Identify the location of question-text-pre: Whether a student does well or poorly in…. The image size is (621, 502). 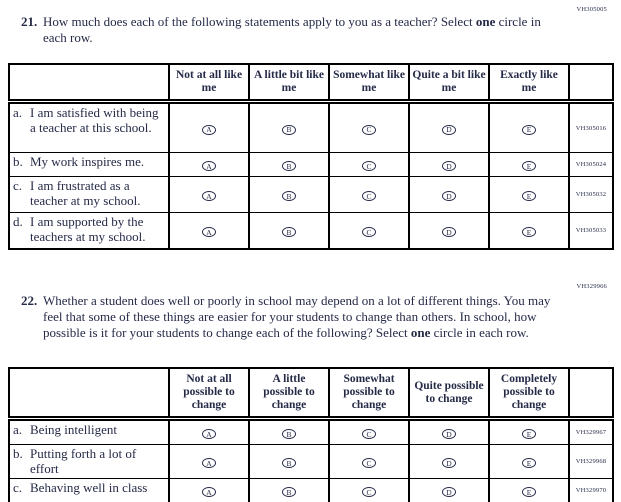
(297, 316).